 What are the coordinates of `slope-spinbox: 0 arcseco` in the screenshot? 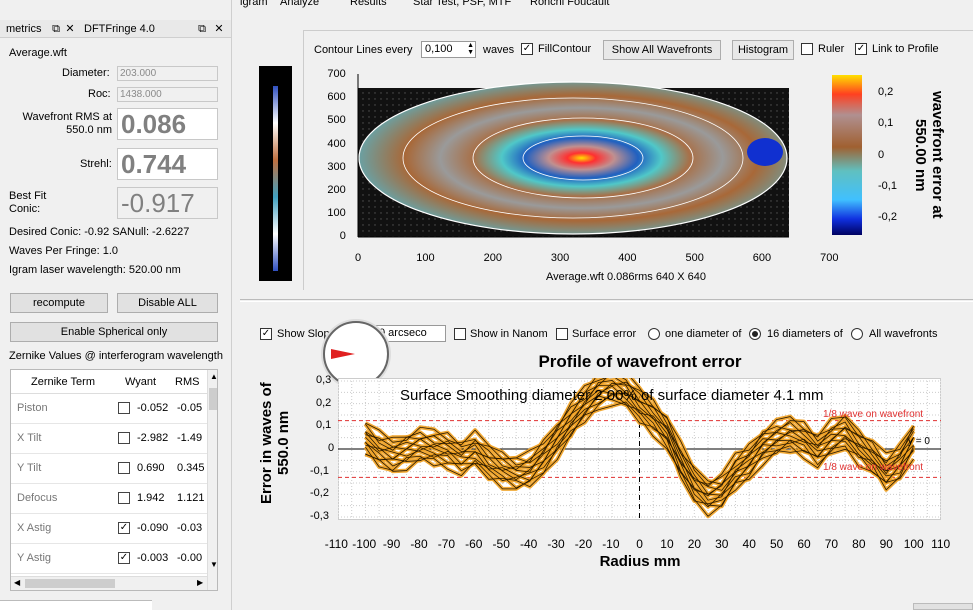 It's located at (410, 333).